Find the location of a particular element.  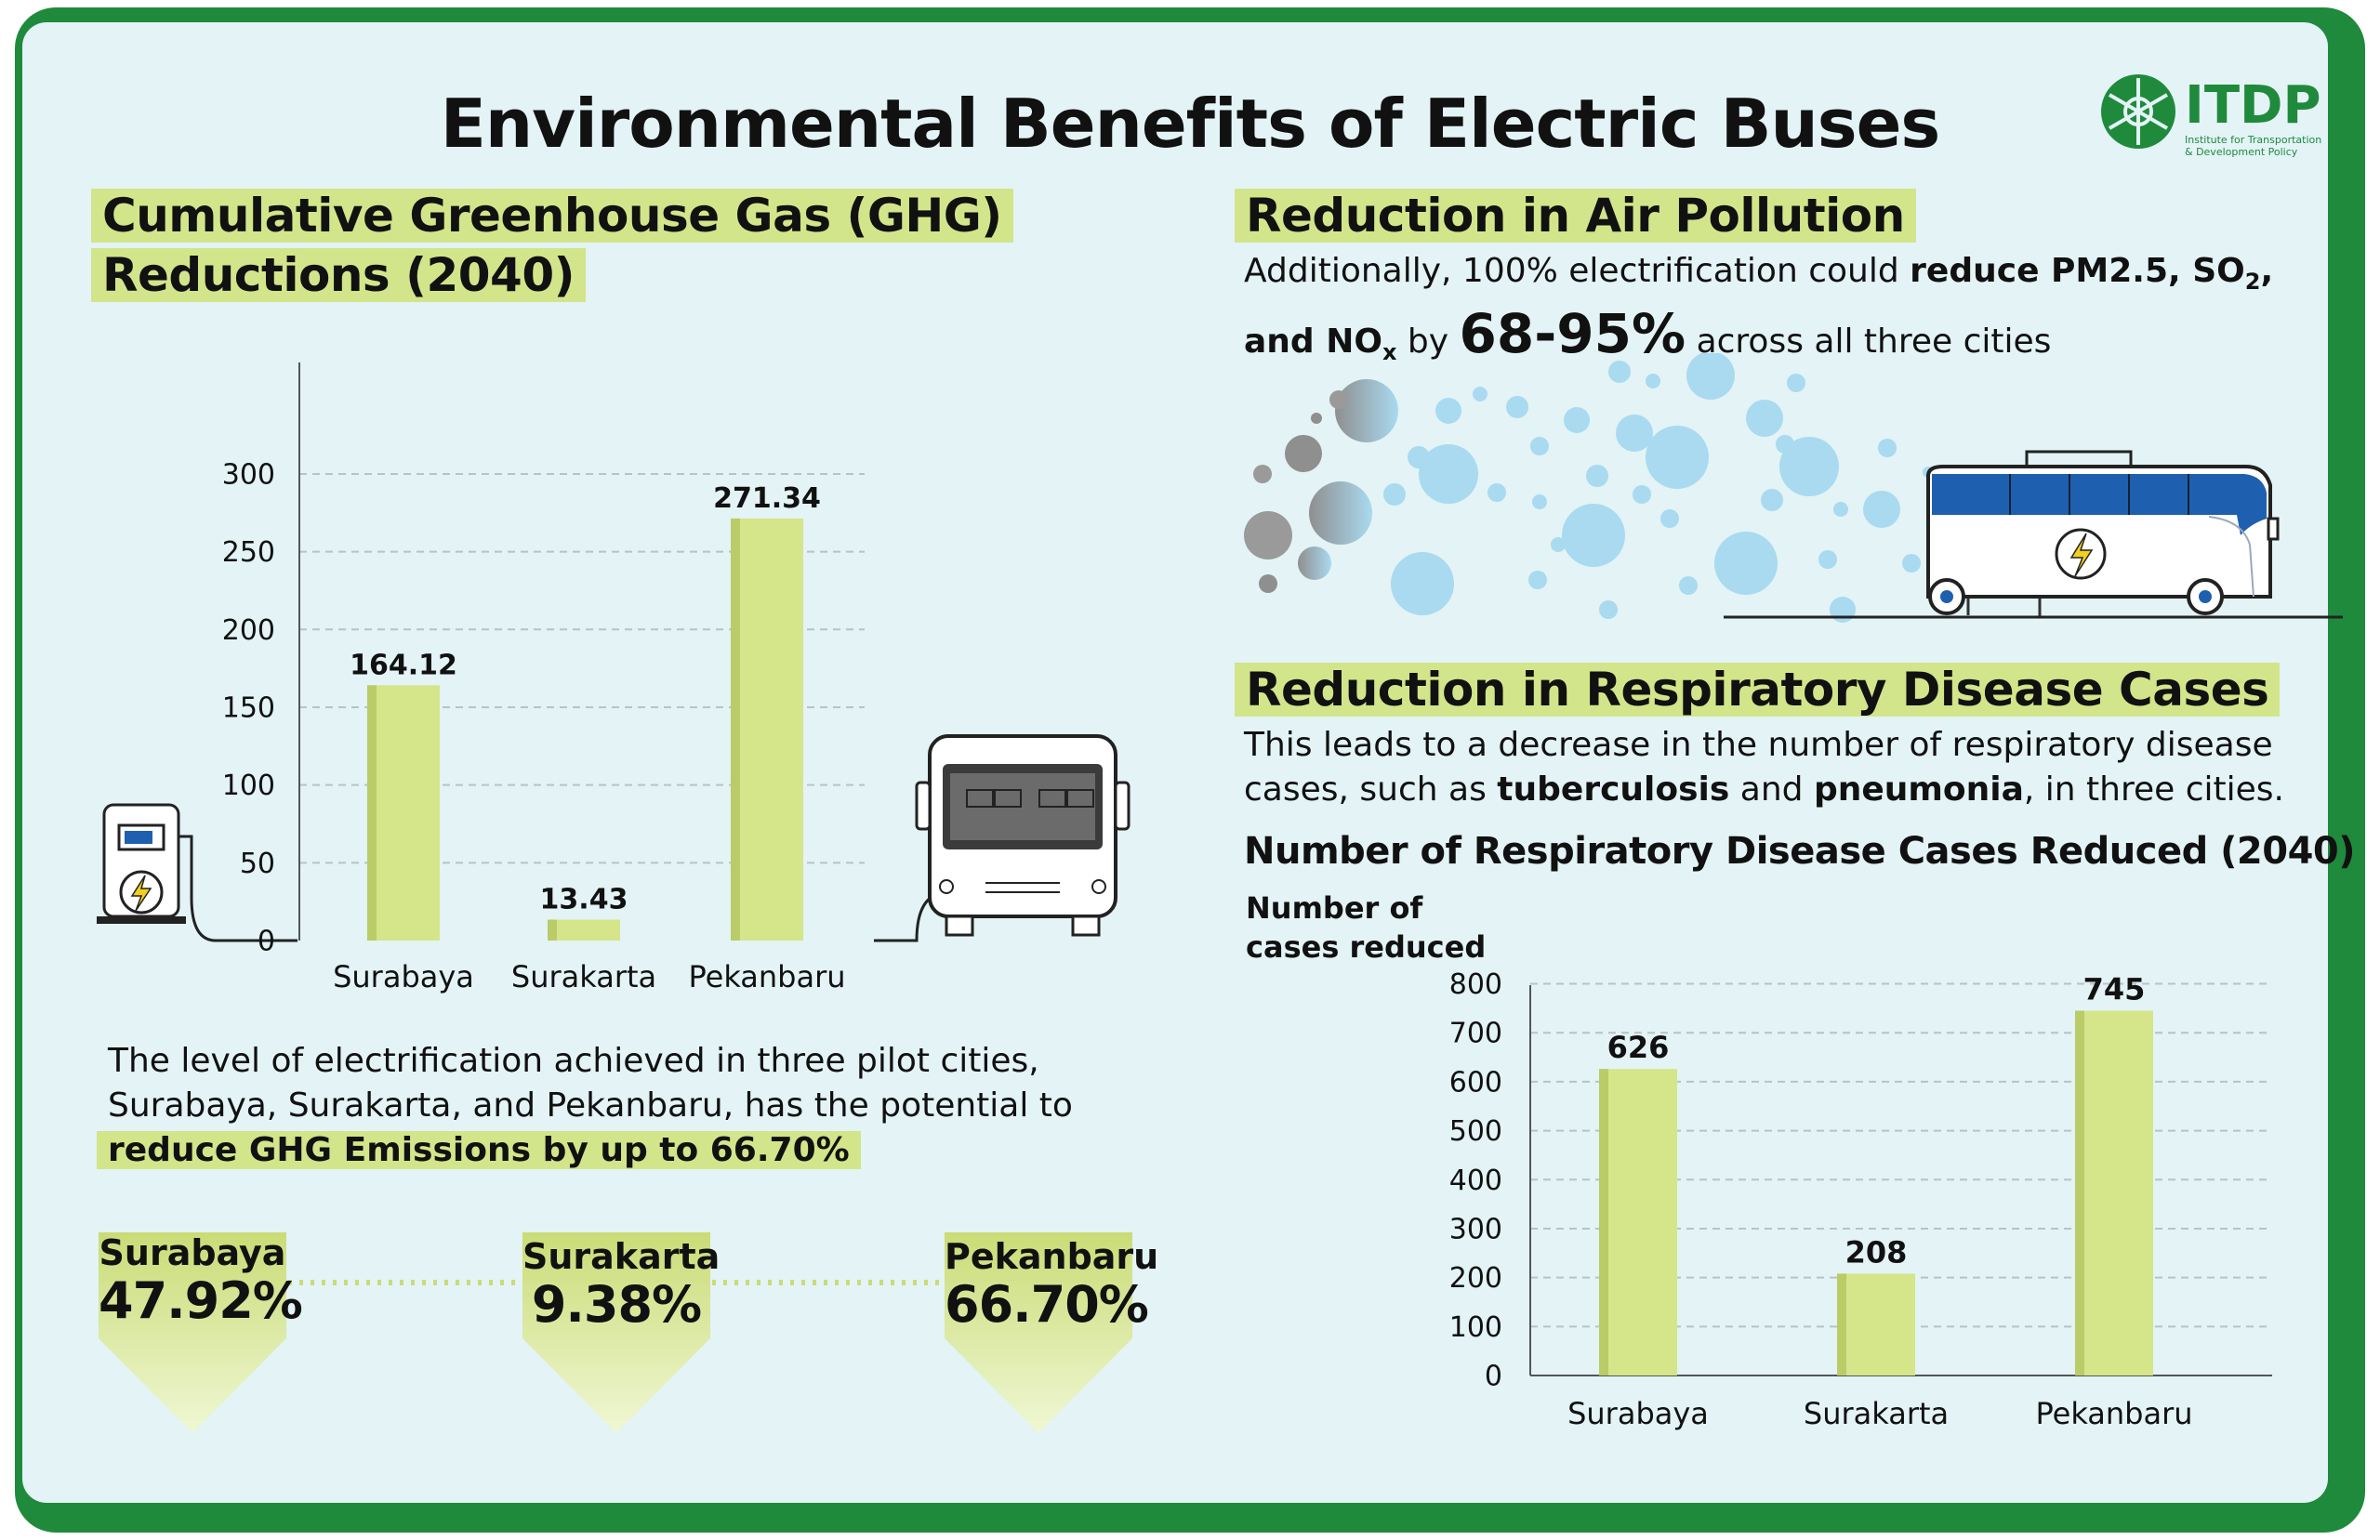

pct-value: 47.92% is located at coordinates (201, 1301).